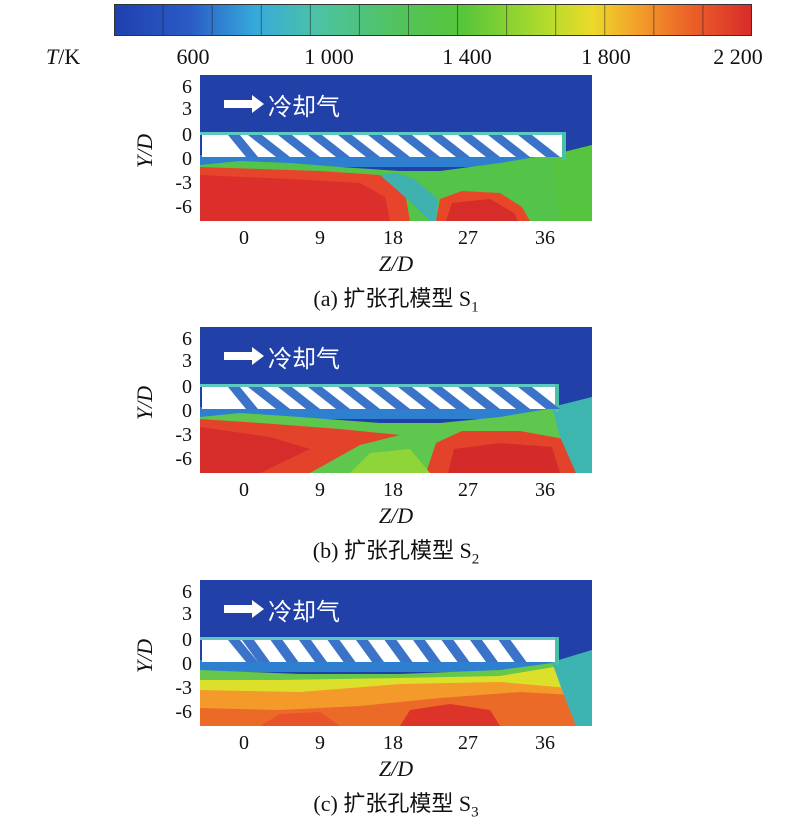 Image resolution: width=800 pixels, height=840 pixels. What do you see at coordinates (467, 56) in the screenshot?
I see `colorbar-tick: 1 400` at bounding box center [467, 56].